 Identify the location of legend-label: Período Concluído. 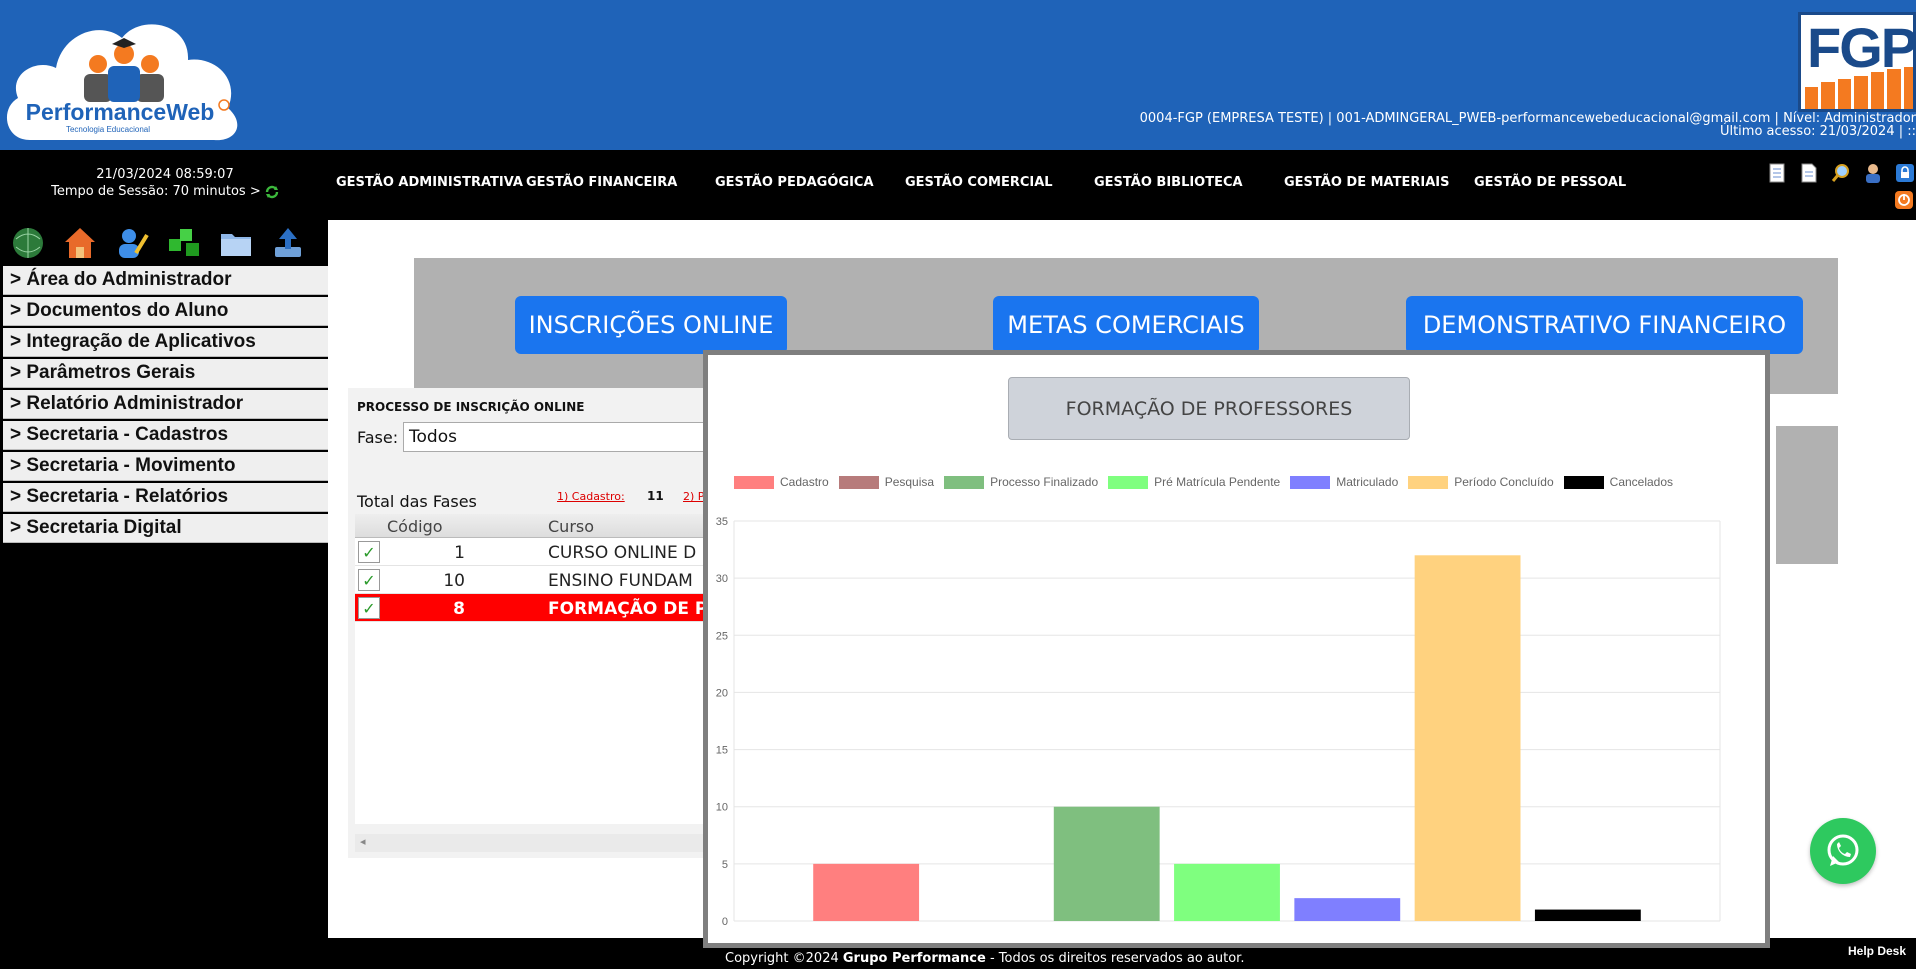
(1504, 482).